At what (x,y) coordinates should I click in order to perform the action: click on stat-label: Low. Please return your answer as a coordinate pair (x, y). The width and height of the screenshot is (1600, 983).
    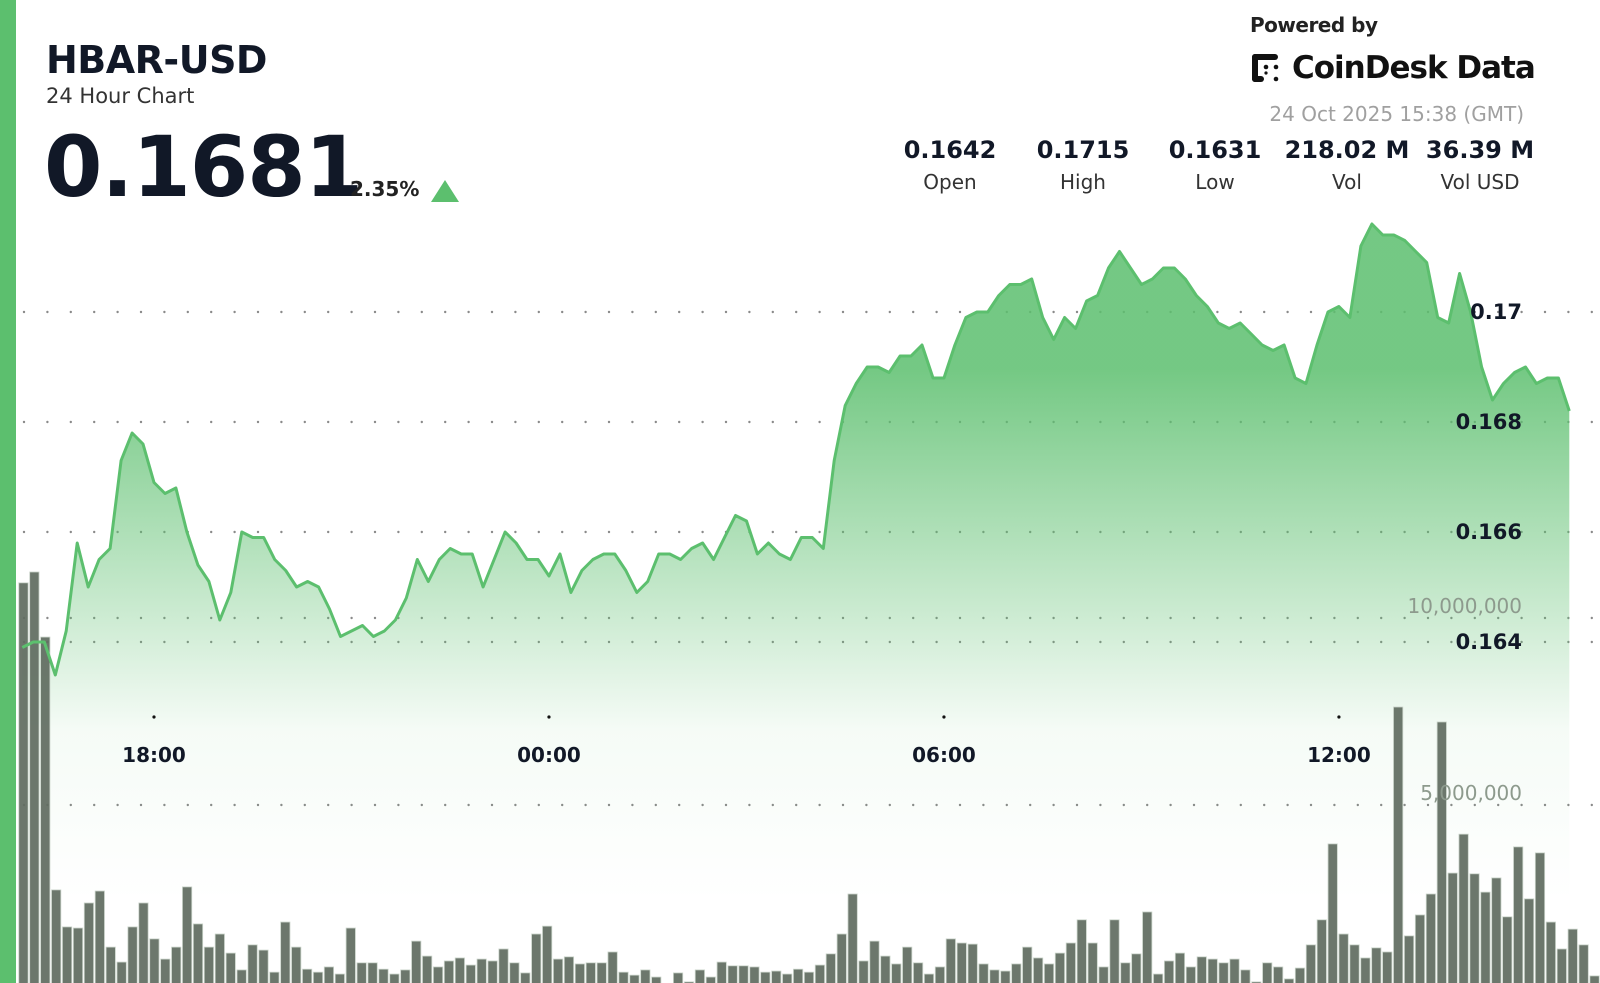
    Looking at the image, I should click on (1215, 182).